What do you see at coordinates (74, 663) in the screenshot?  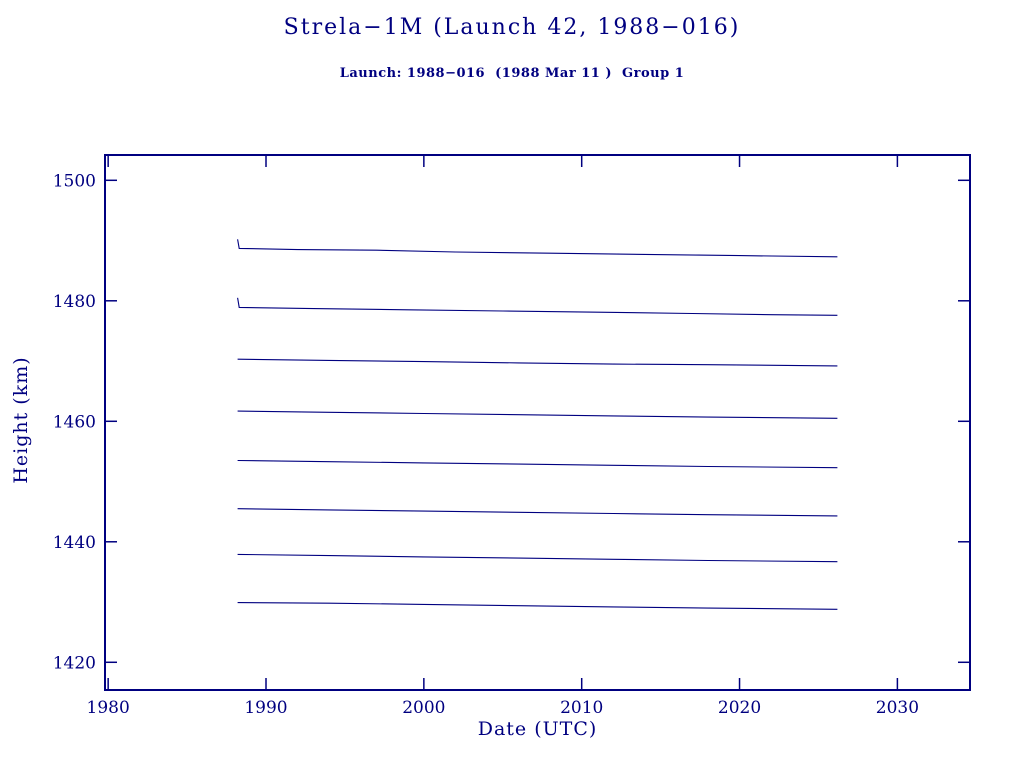 I see `y-tick-label: 1420` at bounding box center [74, 663].